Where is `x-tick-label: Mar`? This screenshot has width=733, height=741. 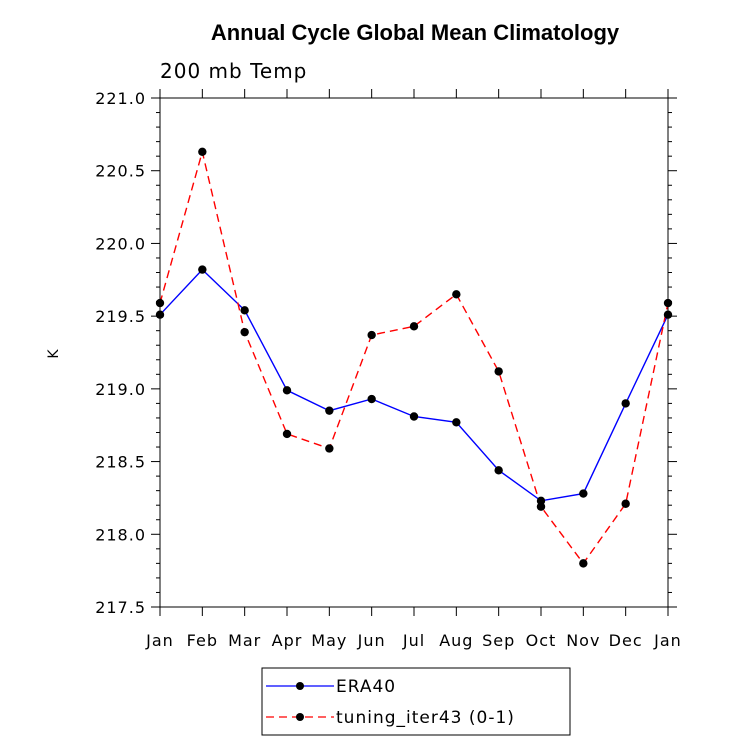
x-tick-label: Mar is located at coordinates (244, 640).